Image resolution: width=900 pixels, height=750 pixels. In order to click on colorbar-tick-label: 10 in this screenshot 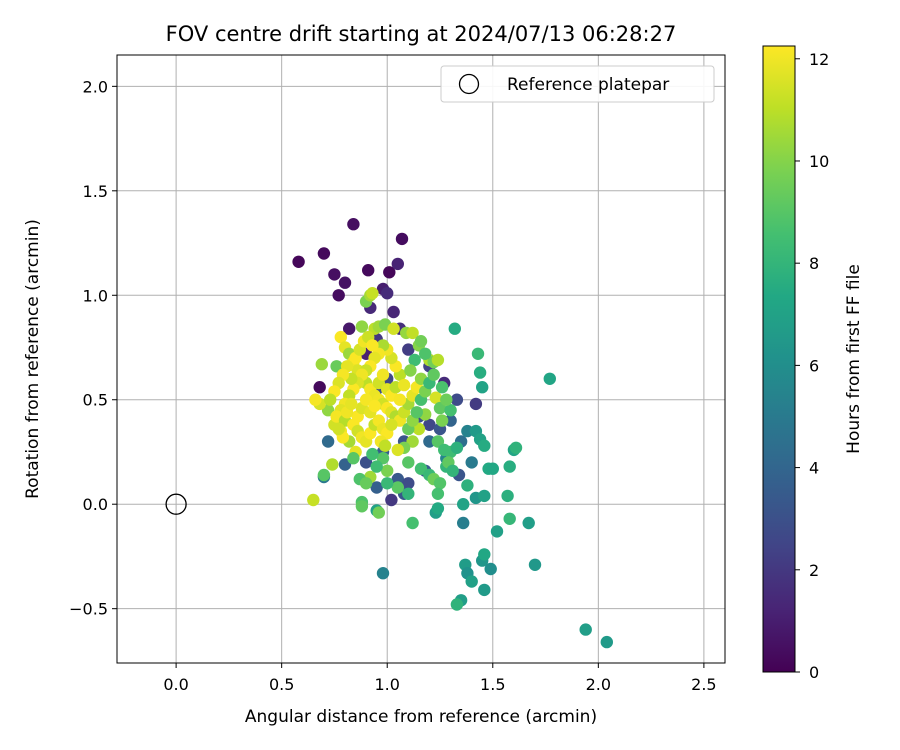, I will do `click(819, 161)`.